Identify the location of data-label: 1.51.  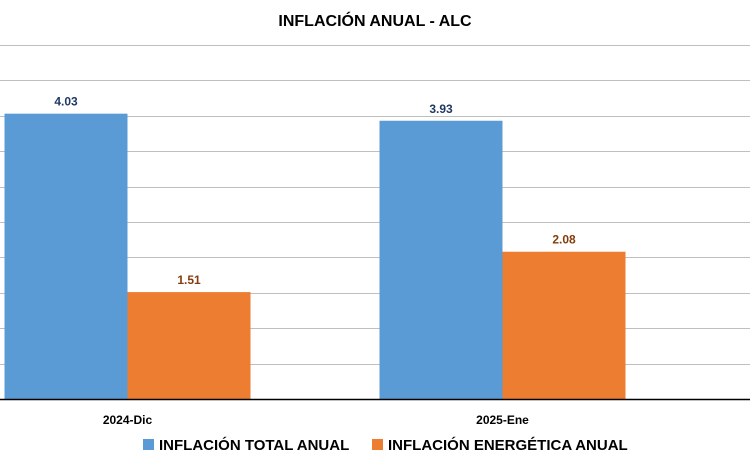
(189, 280).